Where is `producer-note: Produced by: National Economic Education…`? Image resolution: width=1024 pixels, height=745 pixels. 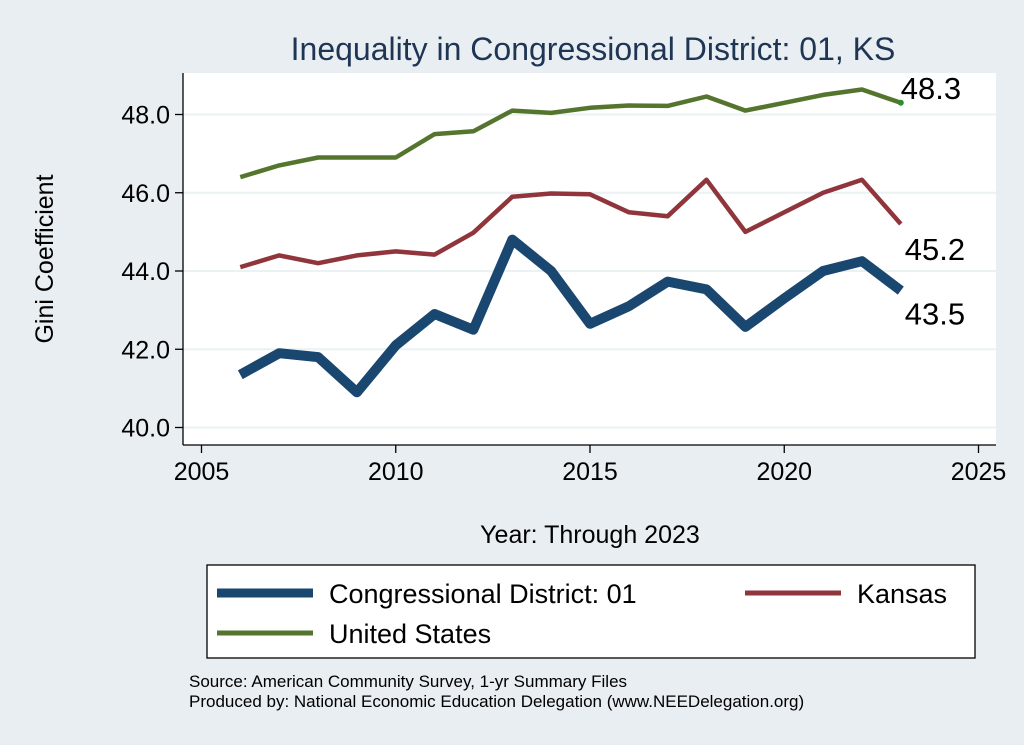 producer-note: Produced by: National Economic Education… is located at coordinates (496, 701).